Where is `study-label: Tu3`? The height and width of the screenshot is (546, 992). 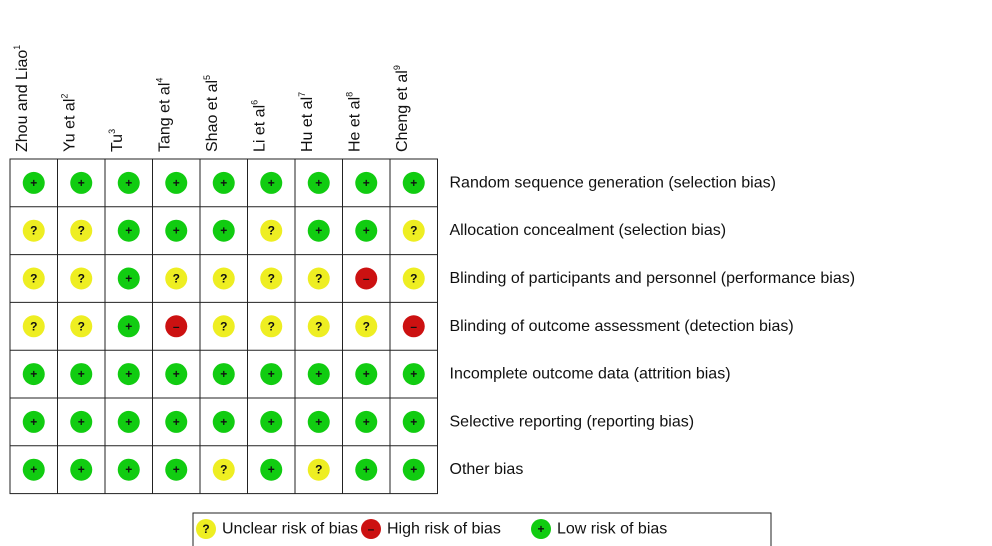
study-label: Tu3 is located at coordinates (116, 140).